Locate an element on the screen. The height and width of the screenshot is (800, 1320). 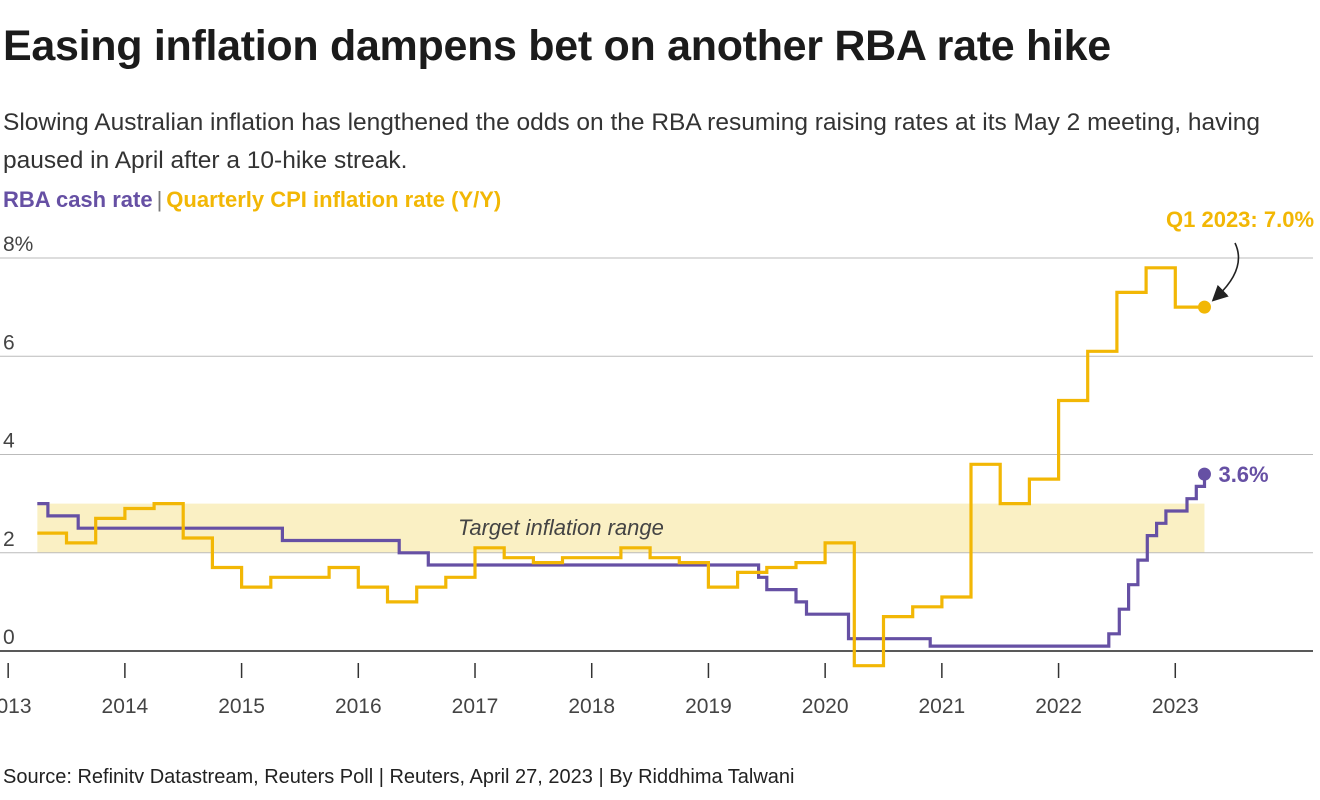
x-tick-label: 2014 is located at coordinates (125, 706).